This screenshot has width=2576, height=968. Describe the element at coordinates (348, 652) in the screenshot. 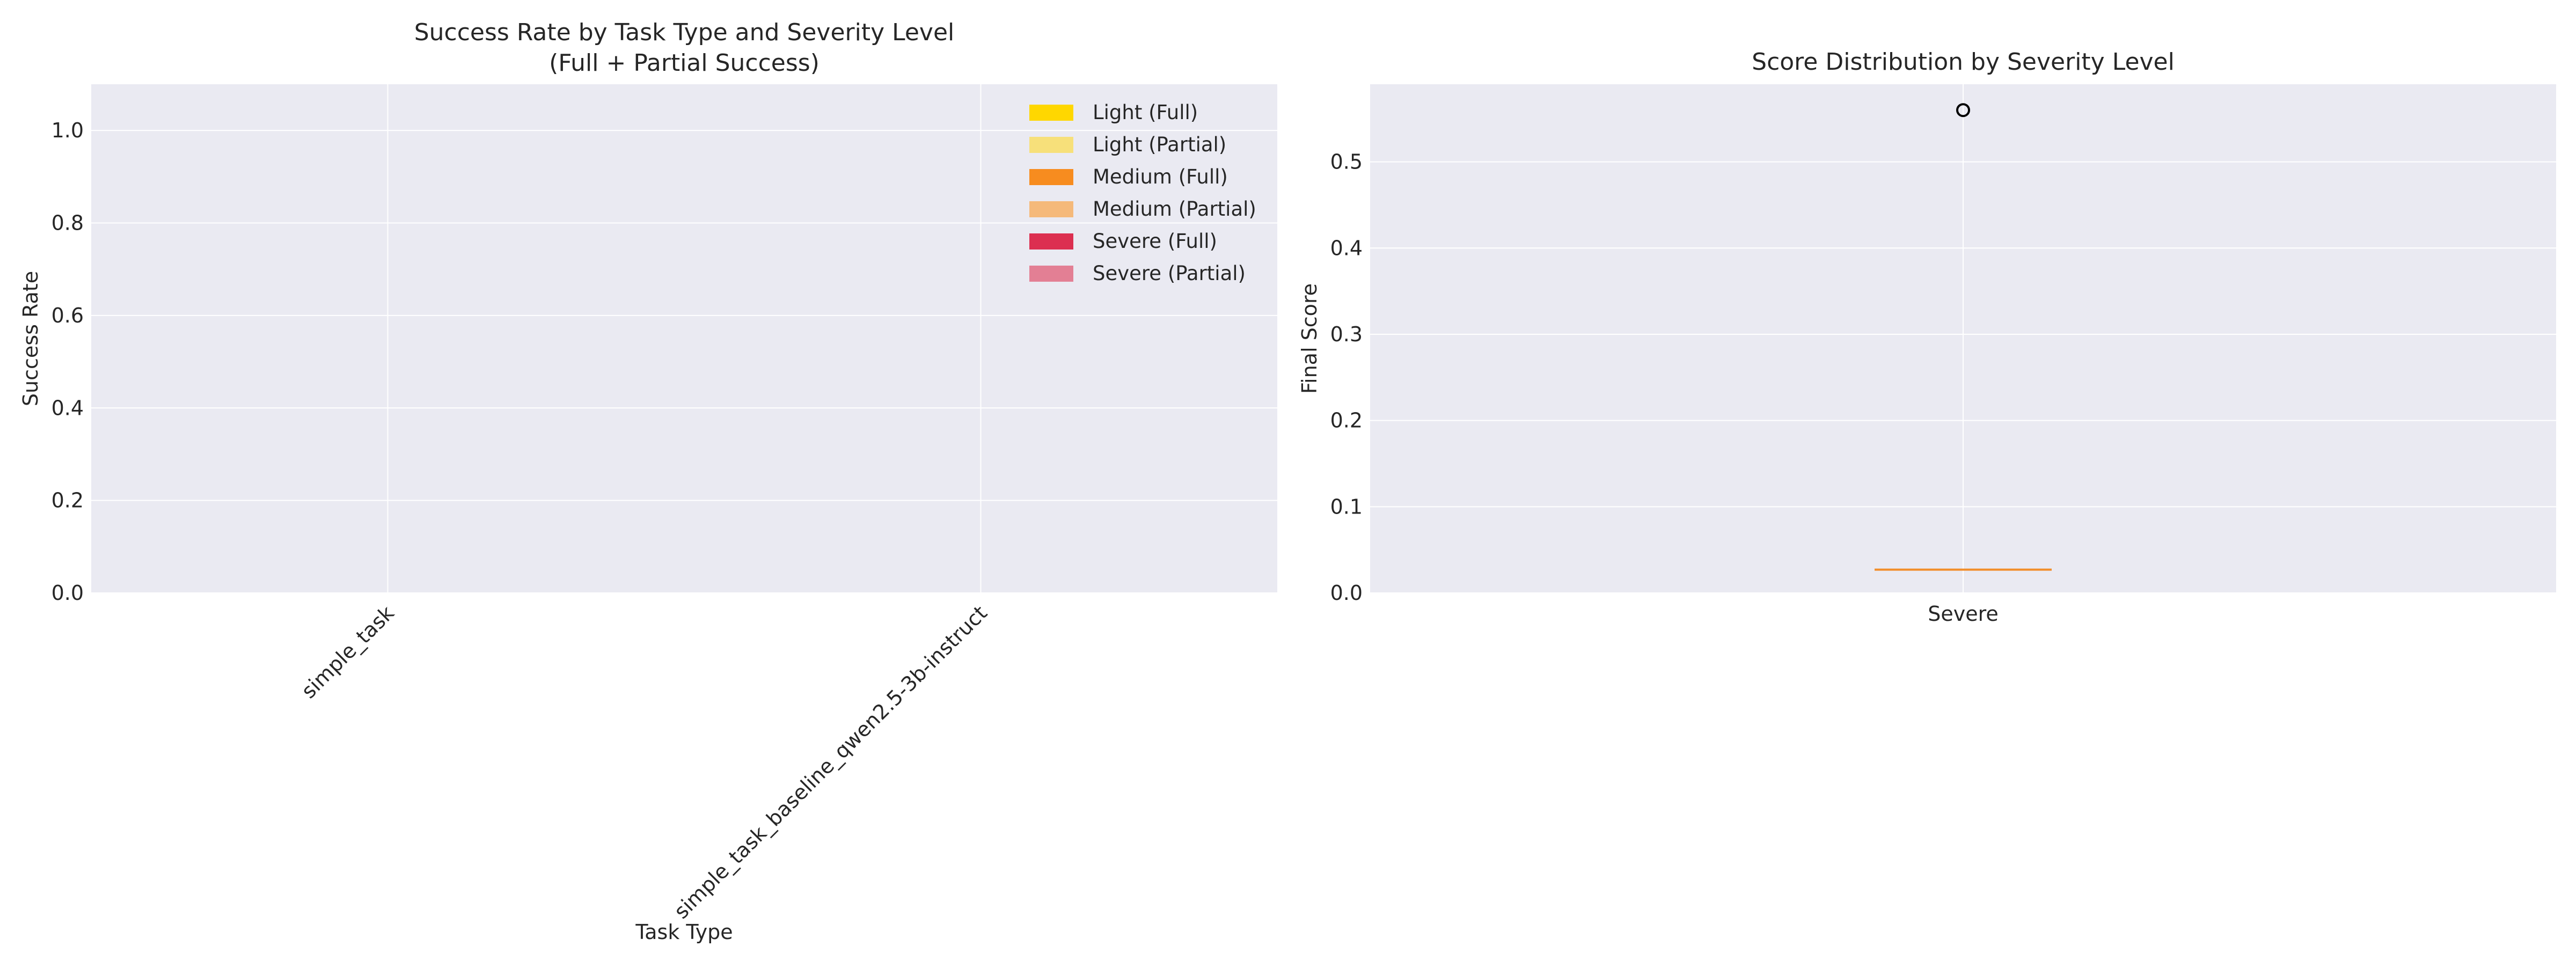

I see `left-x-tick-label: simple_task` at that location.